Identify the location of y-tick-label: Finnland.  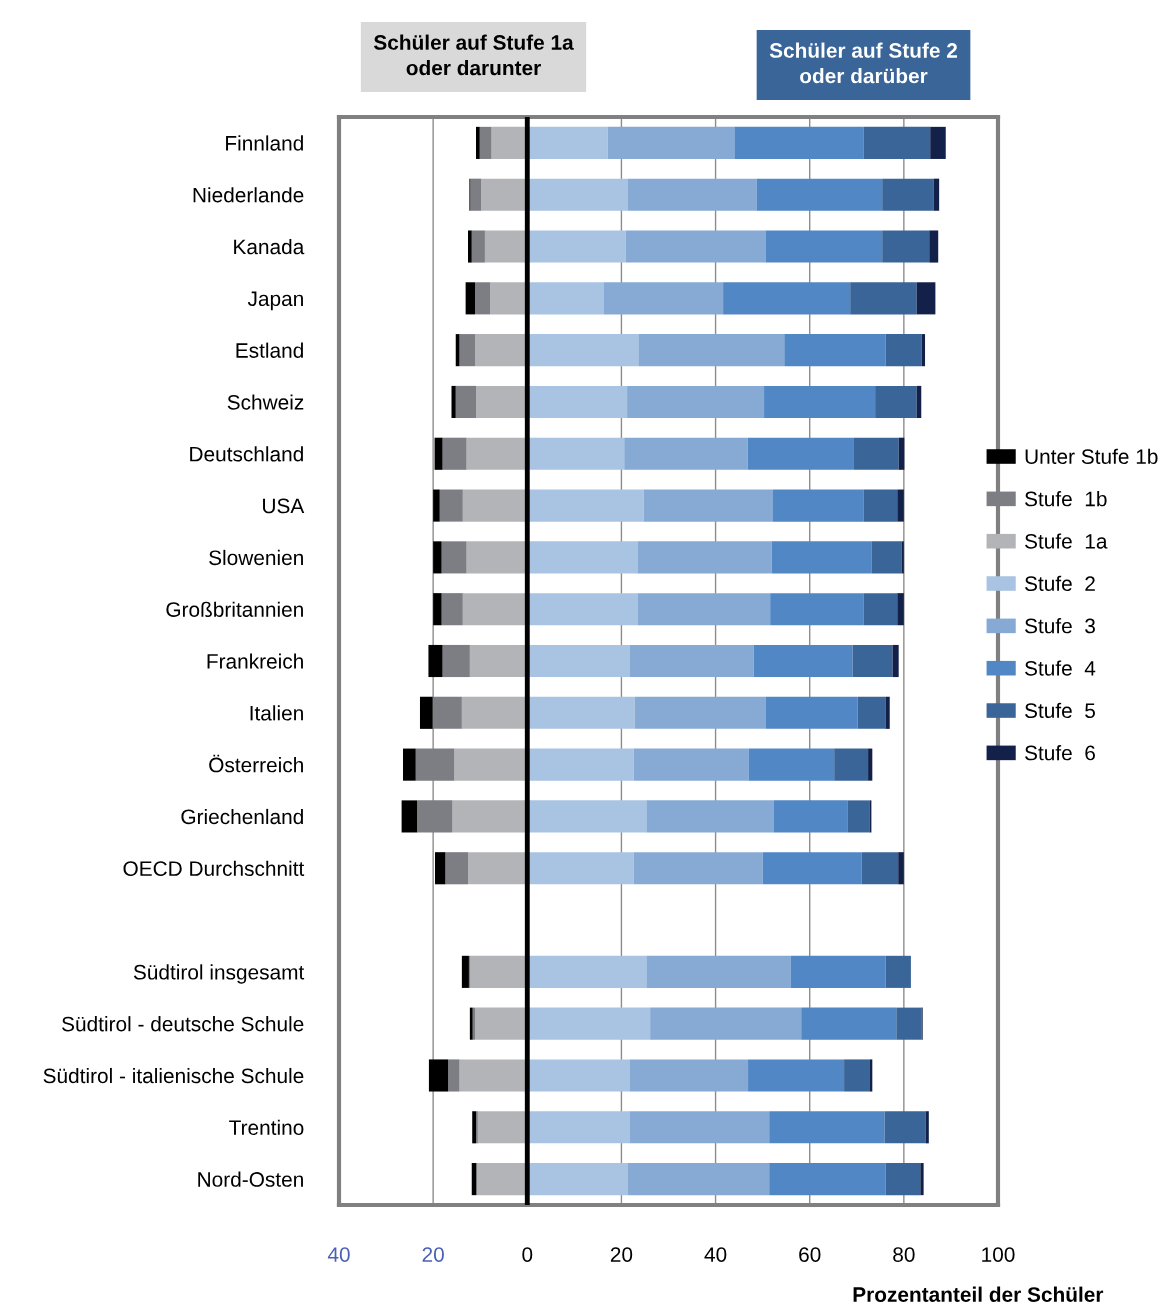
(264, 143).